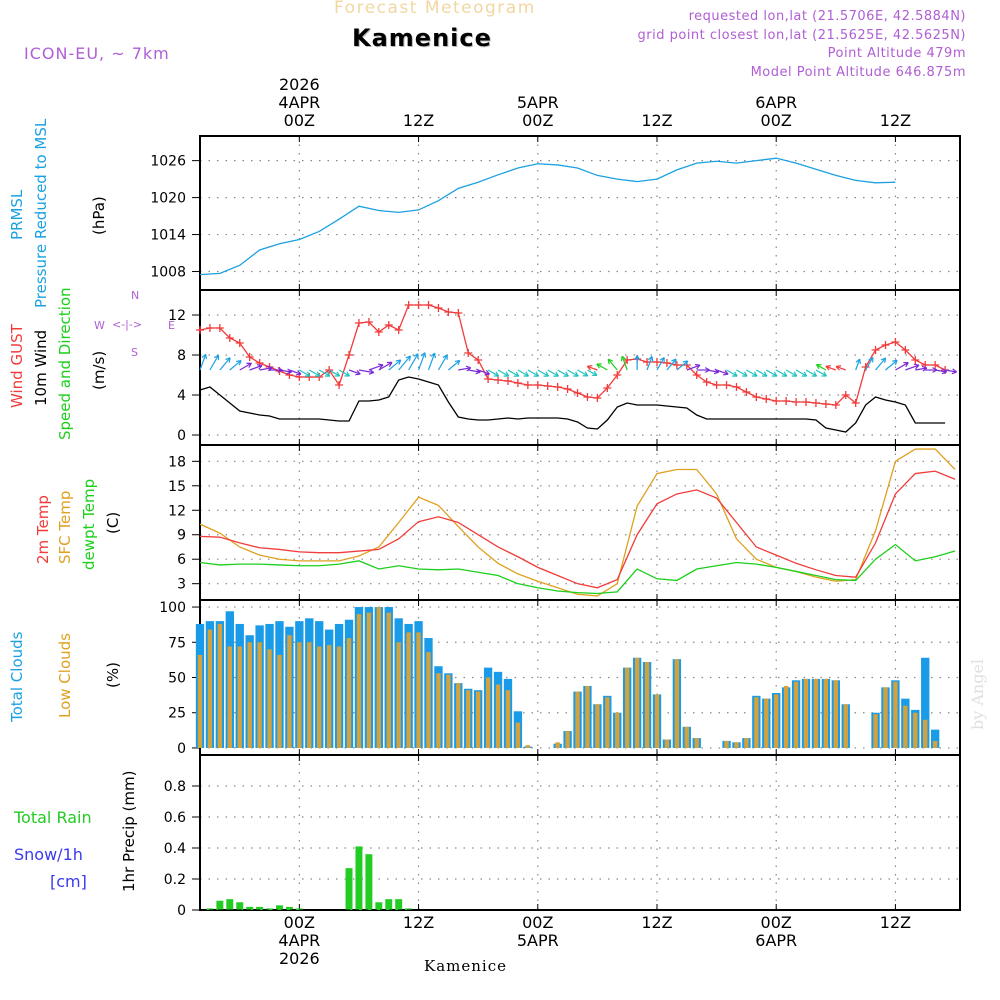 The width and height of the screenshot is (1000, 1000). Describe the element at coordinates (127, 324) in the screenshot. I see `compass-arrows: <-|->` at that location.